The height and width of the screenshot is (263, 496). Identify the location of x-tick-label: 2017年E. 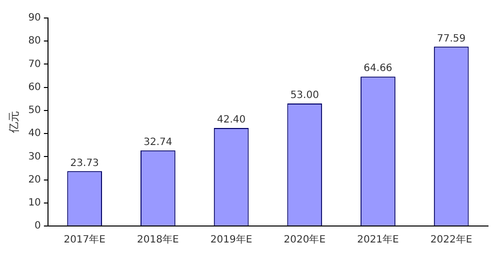
(85, 240).